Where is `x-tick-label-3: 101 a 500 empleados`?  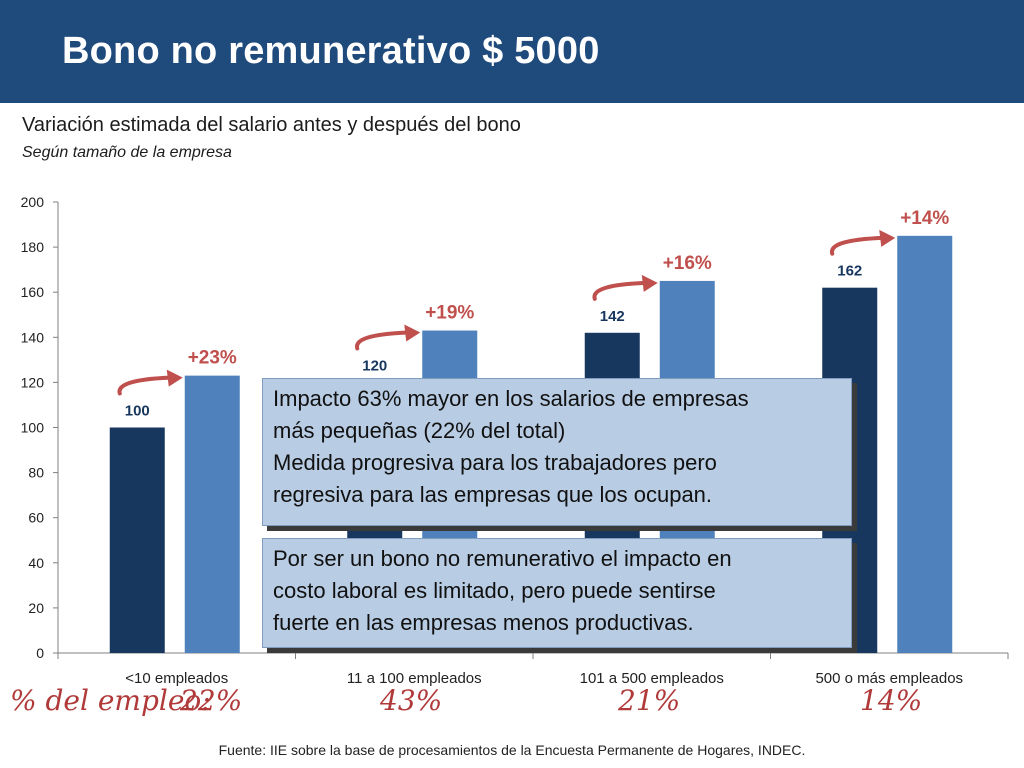 x-tick-label-3: 101 a 500 empleados is located at coordinates (652, 678).